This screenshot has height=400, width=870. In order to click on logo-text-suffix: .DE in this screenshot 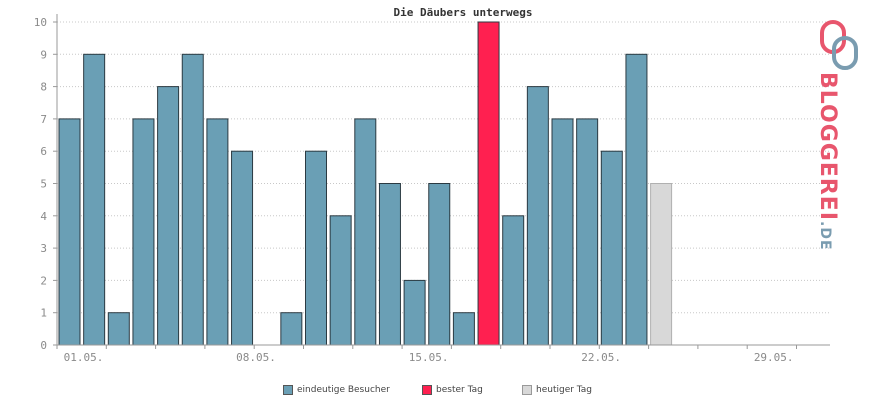, I will do `click(825, 236)`.